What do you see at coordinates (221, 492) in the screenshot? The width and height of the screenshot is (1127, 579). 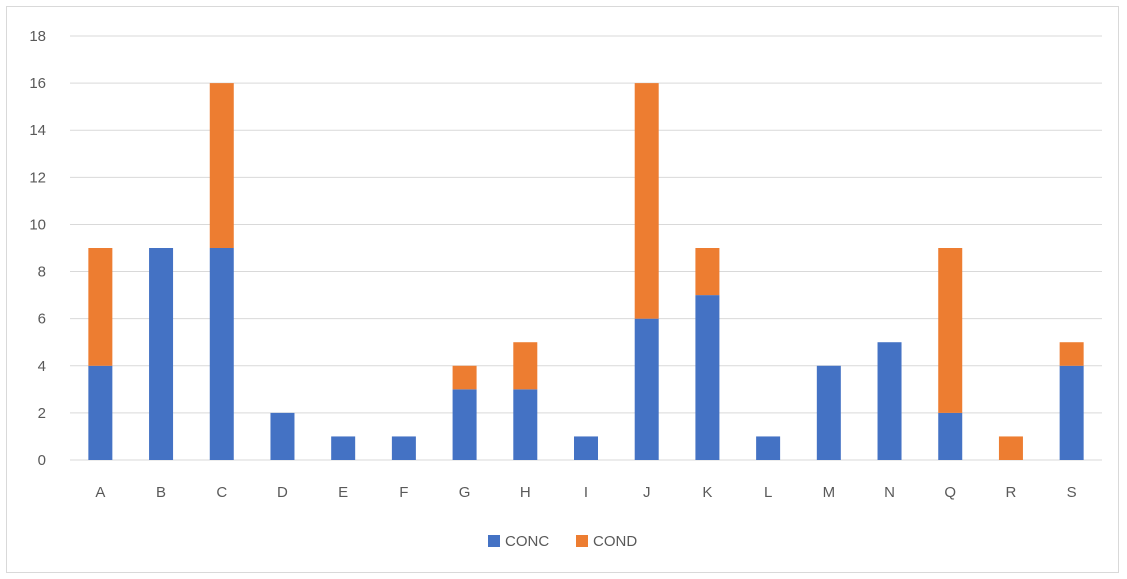 I see `x-tick-label: C` at bounding box center [221, 492].